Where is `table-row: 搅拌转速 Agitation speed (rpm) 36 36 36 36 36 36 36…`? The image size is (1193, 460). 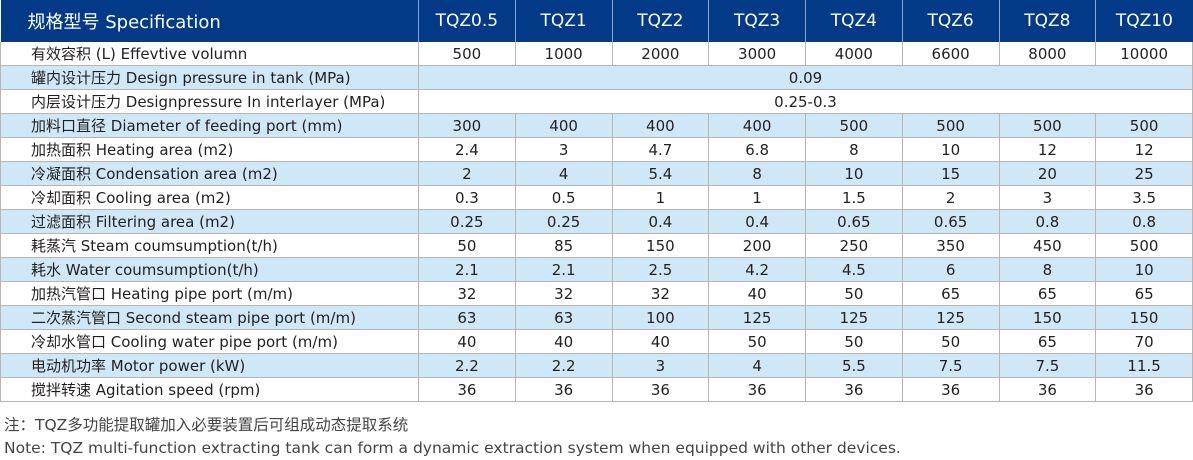
table-row: 搅拌转速 Agitation speed (rpm) 36 36 36 36 36 36 36… is located at coordinates (596, 389).